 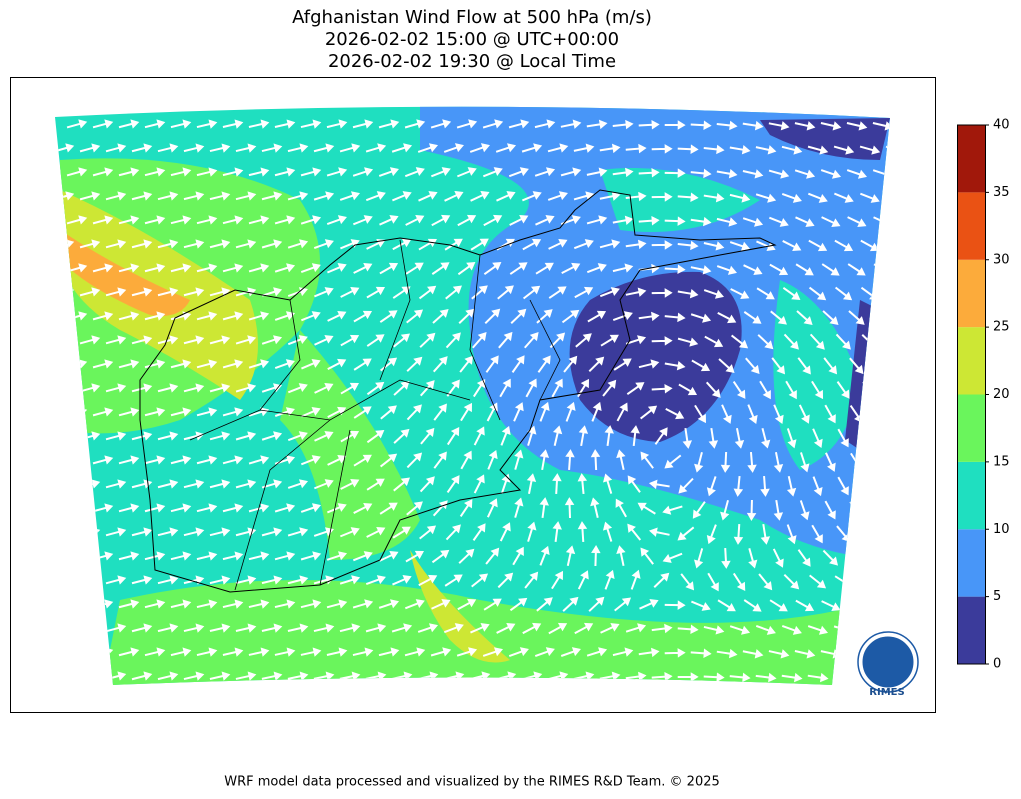 What do you see at coordinates (1001, 125) in the screenshot?
I see `colorbar-tick-label: 40` at bounding box center [1001, 125].